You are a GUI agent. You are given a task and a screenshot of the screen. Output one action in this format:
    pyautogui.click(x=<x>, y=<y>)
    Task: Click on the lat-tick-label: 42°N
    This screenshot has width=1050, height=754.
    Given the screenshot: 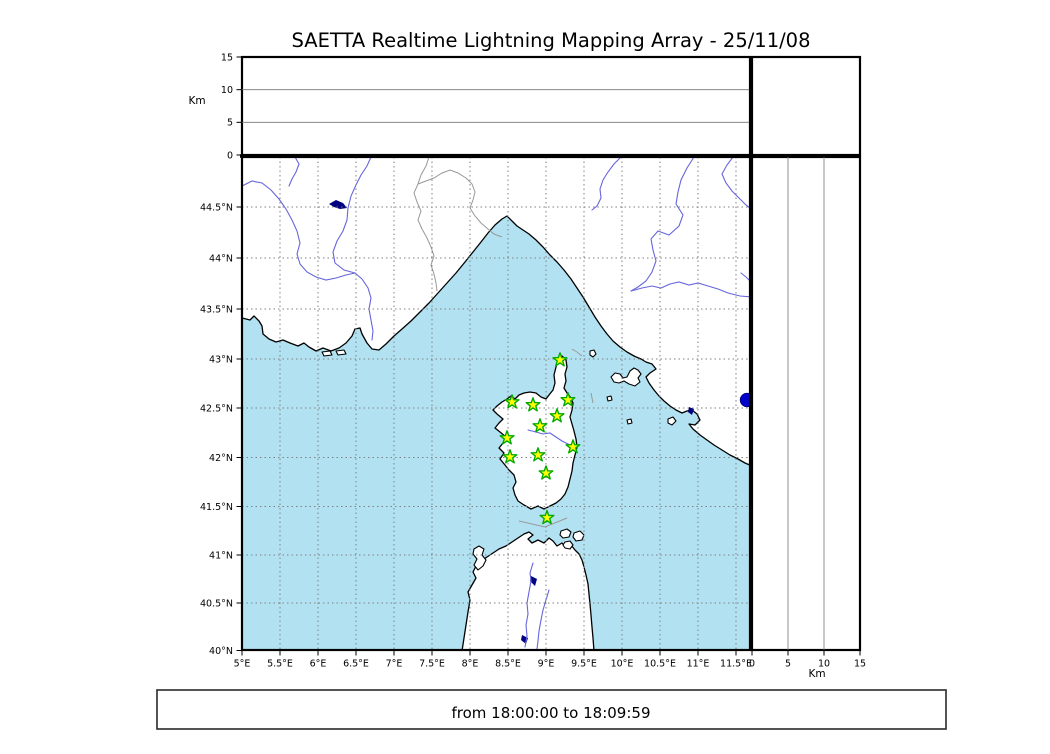 What is the action you would take?
    pyautogui.click(x=221, y=458)
    